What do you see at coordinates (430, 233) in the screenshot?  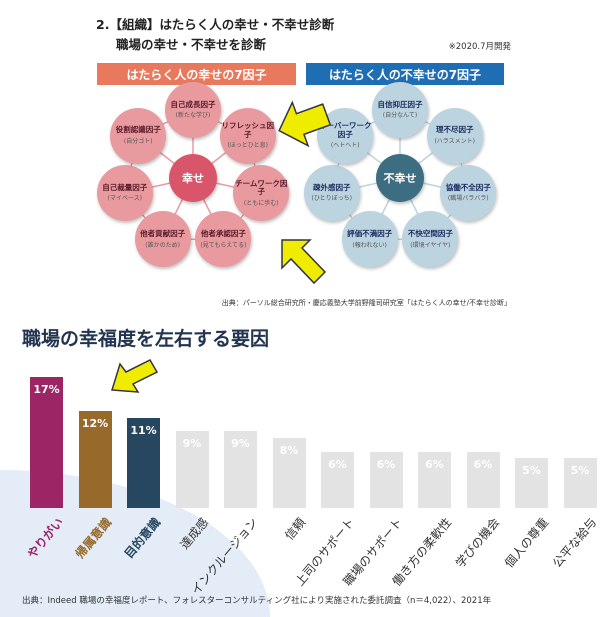 I see `factor-name: 不快空間因子` at bounding box center [430, 233].